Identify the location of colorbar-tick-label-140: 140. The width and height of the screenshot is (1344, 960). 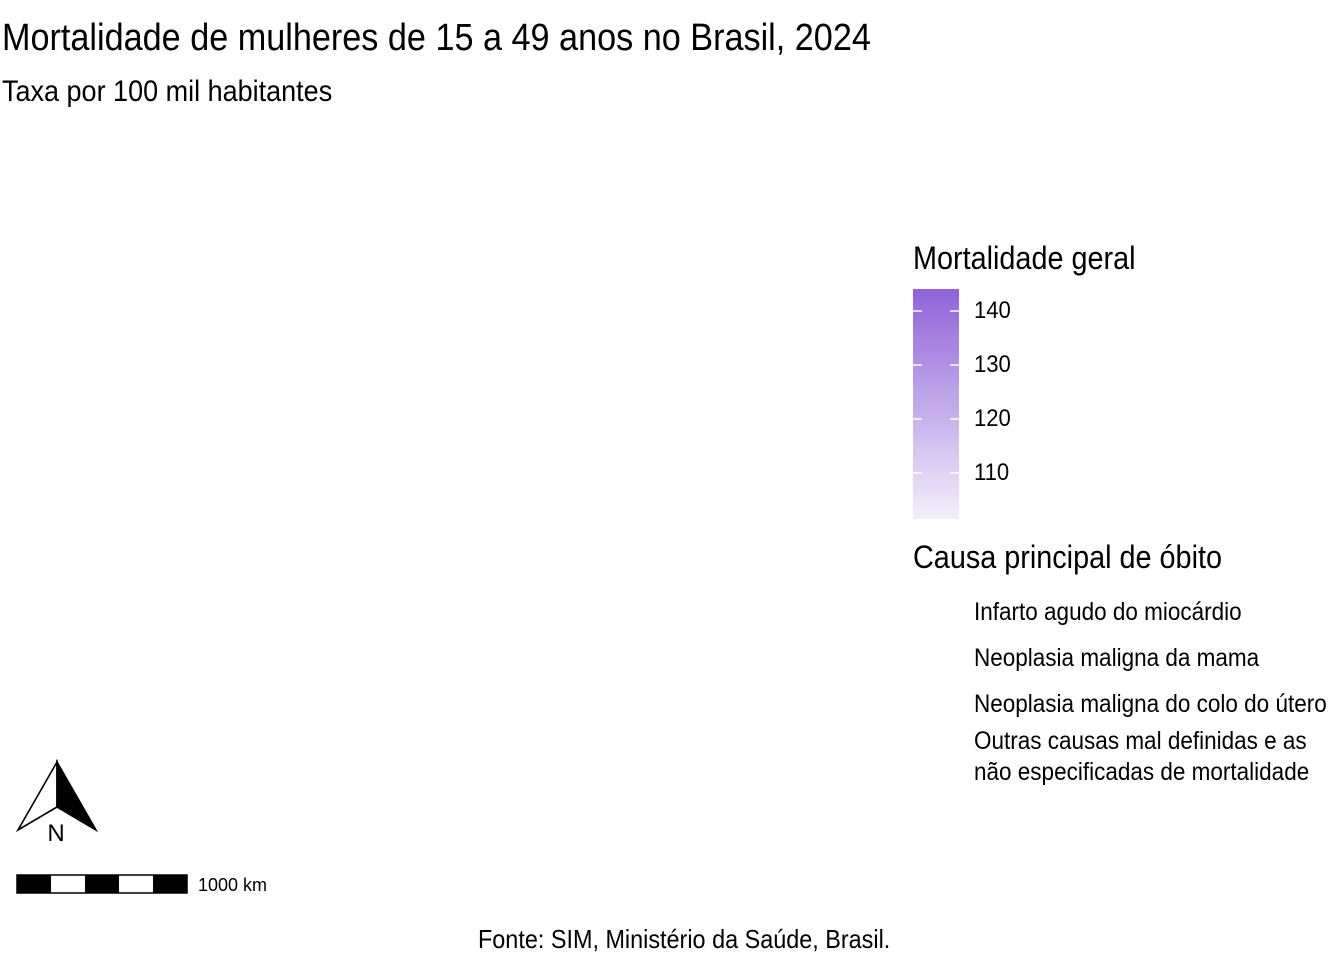
(992, 310).